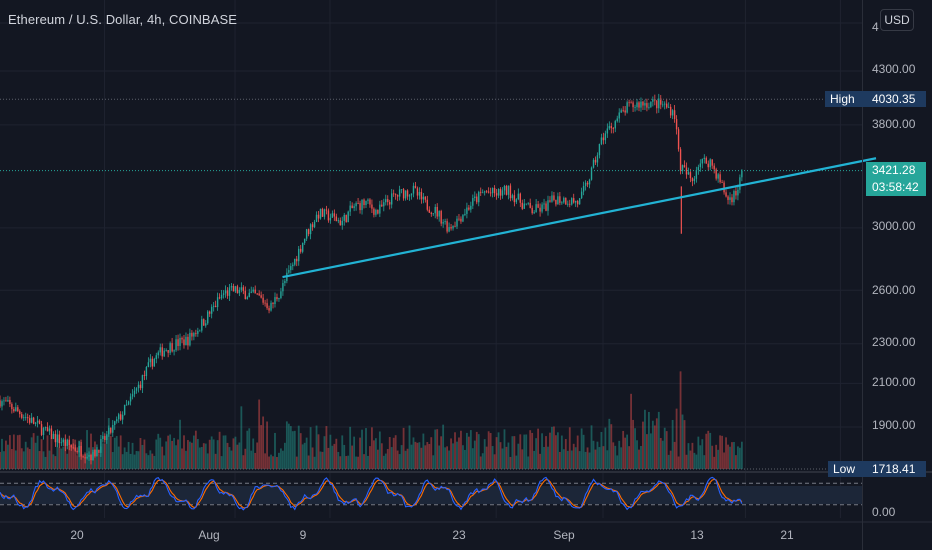  Describe the element at coordinates (894, 290) in the screenshot. I see `price-tick-2600: 2600.00` at that location.